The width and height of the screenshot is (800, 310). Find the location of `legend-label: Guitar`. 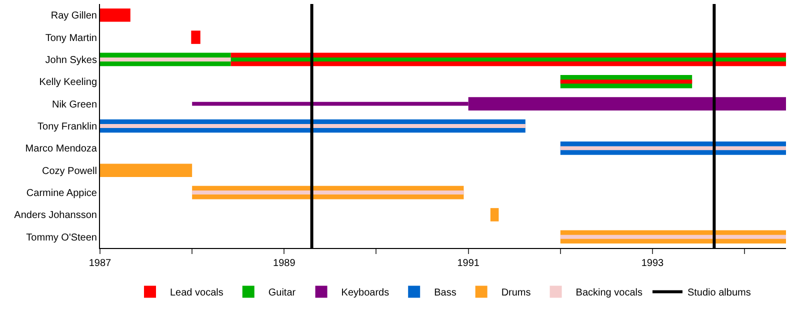

legend-label: Guitar is located at coordinates (282, 293).